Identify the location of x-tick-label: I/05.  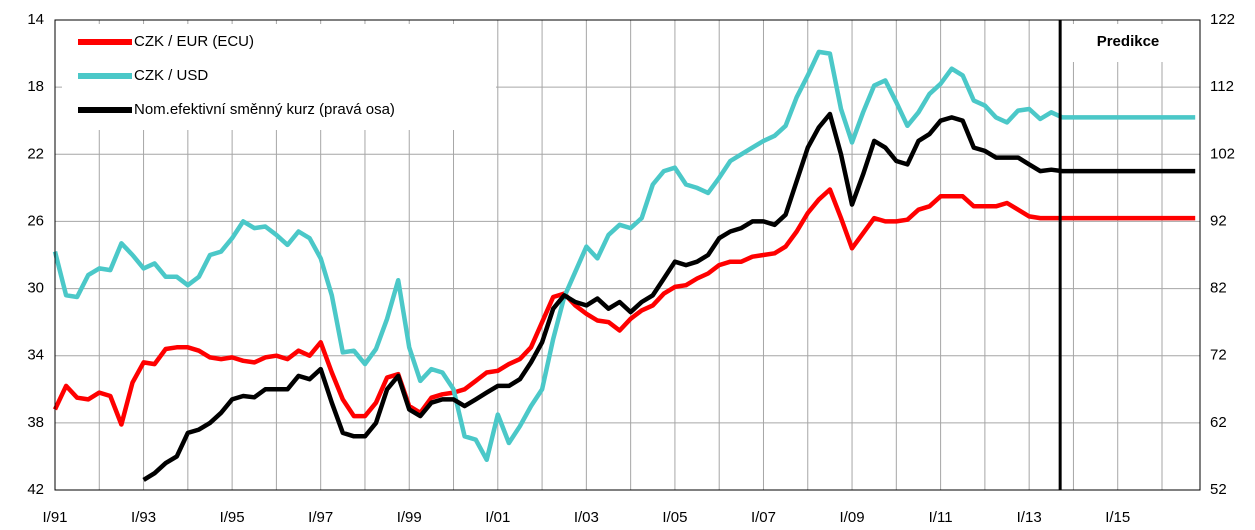
(674, 517).